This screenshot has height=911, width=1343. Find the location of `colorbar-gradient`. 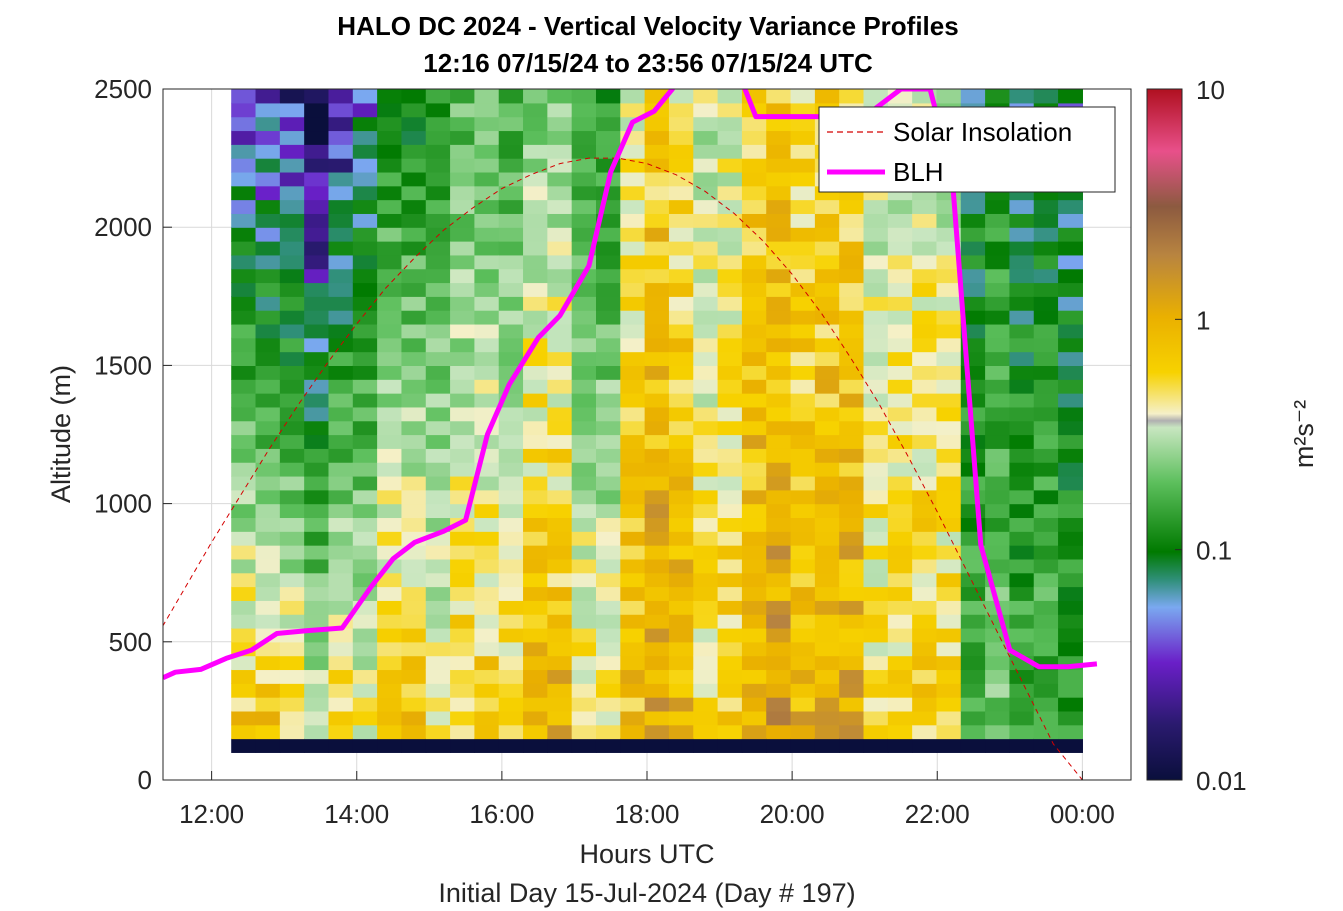

colorbar-gradient is located at coordinates (1164, 434).